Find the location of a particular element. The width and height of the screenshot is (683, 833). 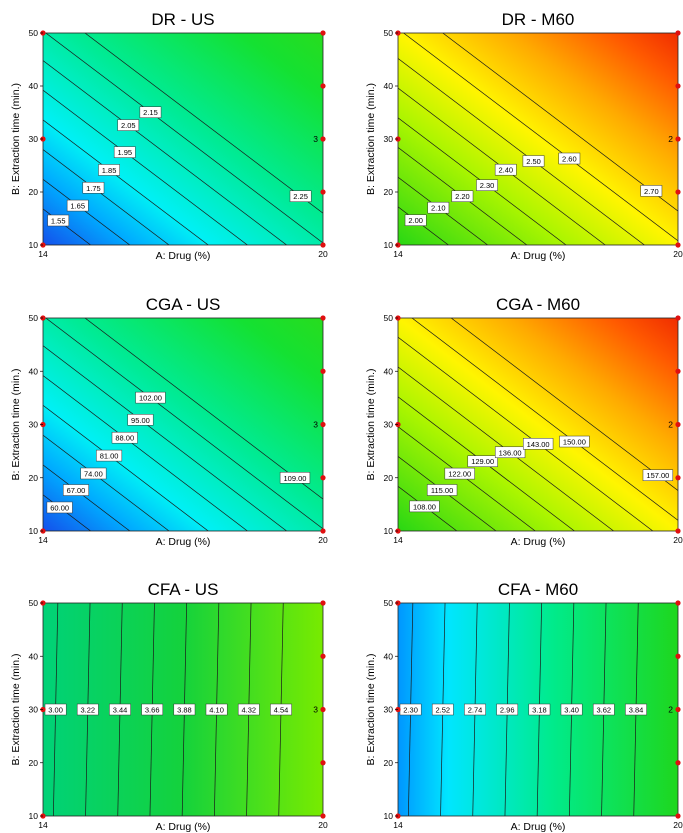

contour-label: 1.85 is located at coordinates (109, 170).